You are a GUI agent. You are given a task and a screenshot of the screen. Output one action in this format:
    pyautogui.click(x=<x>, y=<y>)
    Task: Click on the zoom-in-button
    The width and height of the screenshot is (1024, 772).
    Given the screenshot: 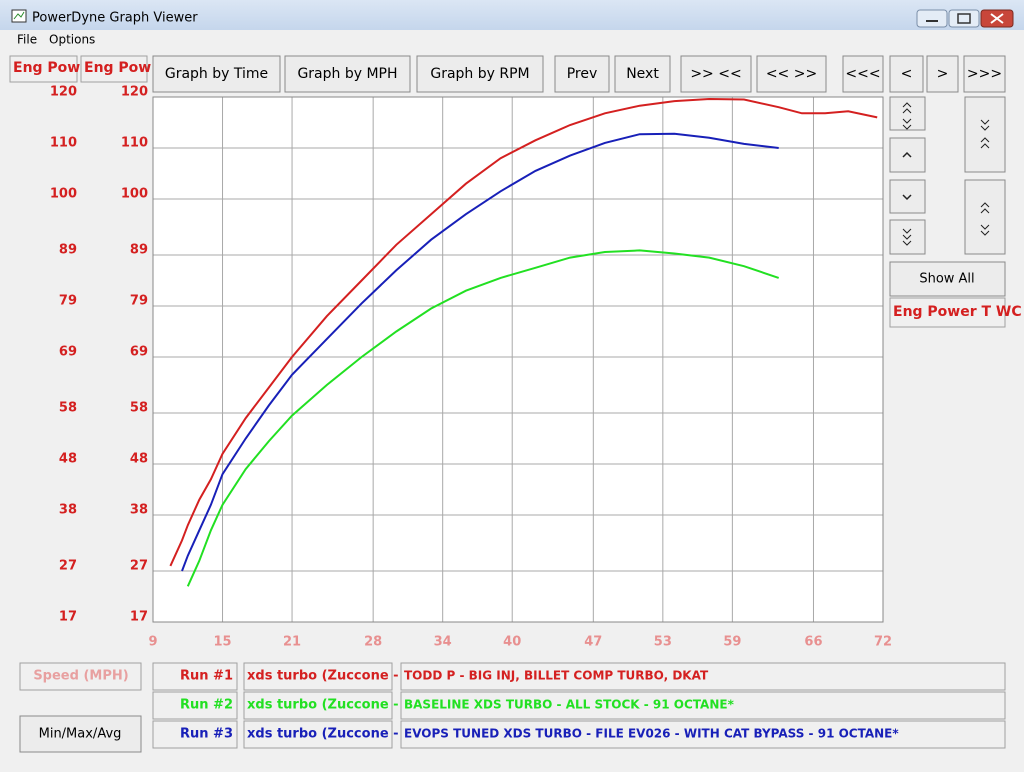 What is the action you would take?
    pyautogui.click(x=985, y=134)
    